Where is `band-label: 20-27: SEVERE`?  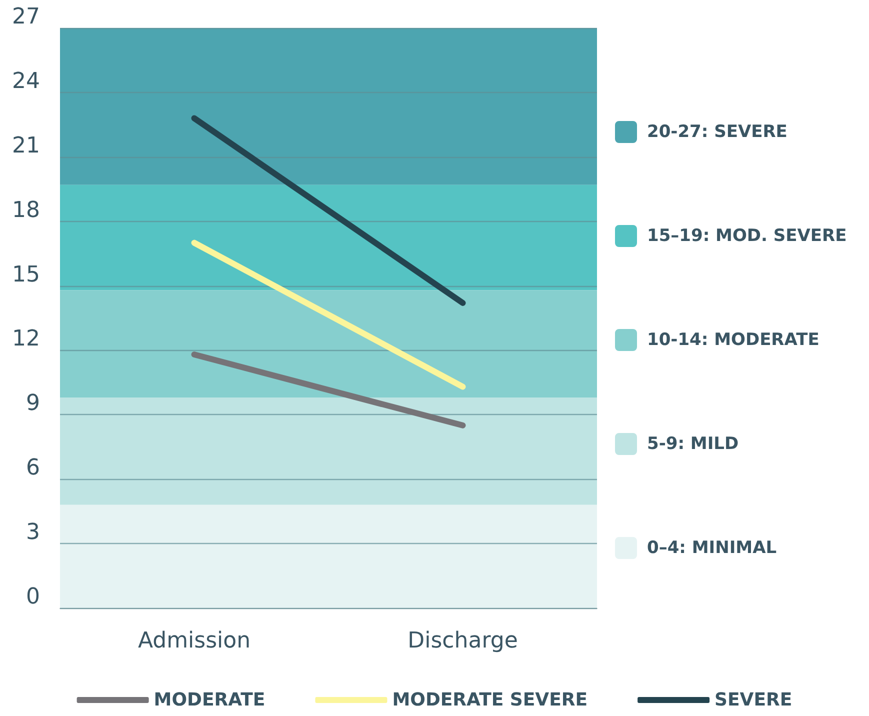
band-label: 20-27: SEVERE is located at coordinates (717, 132).